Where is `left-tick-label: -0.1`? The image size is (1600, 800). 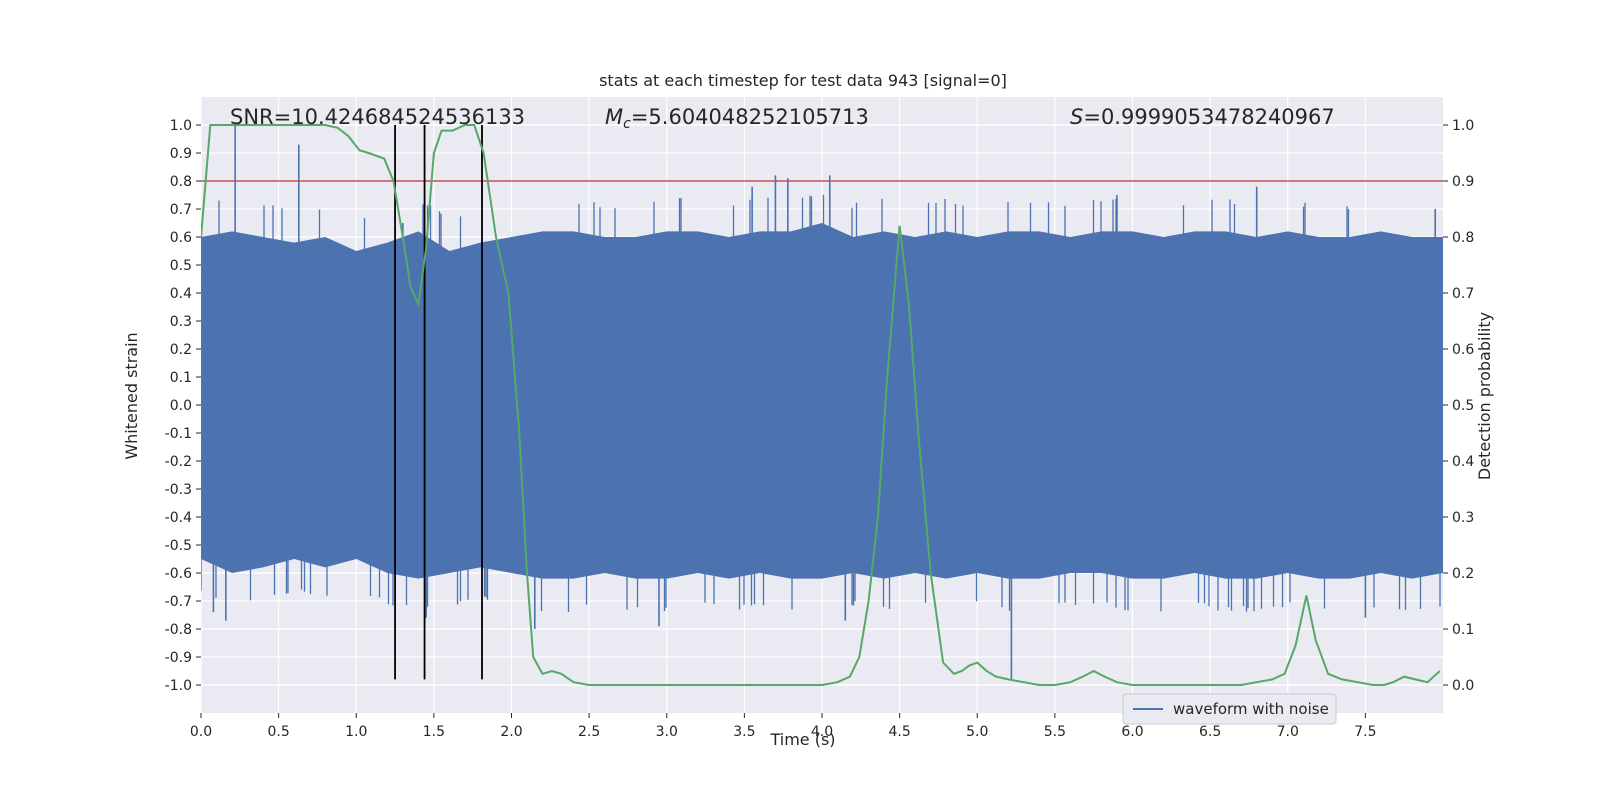
left-tick-label: -0.1 is located at coordinates (178, 434).